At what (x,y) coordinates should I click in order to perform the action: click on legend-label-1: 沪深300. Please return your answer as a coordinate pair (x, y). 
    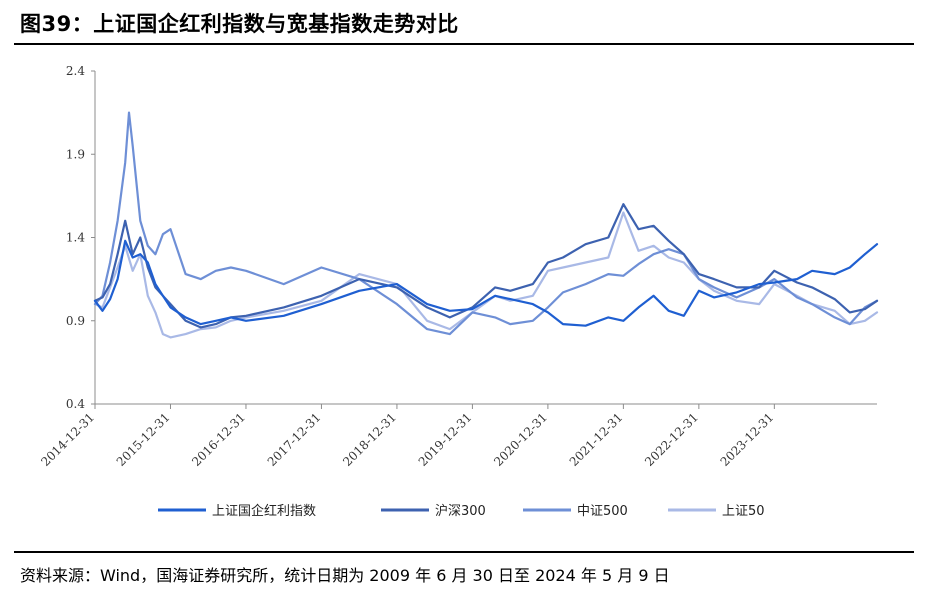
    Looking at the image, I should click on (460, 511).